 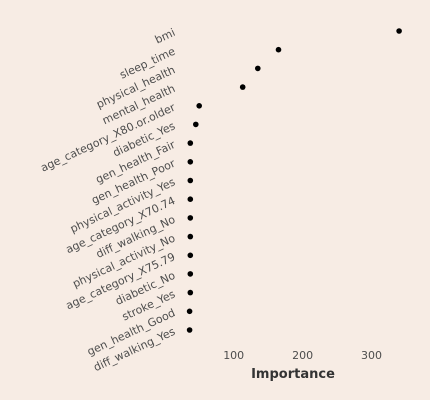 I want to click on point-gen_health_Good, so click(x=189, y=311).